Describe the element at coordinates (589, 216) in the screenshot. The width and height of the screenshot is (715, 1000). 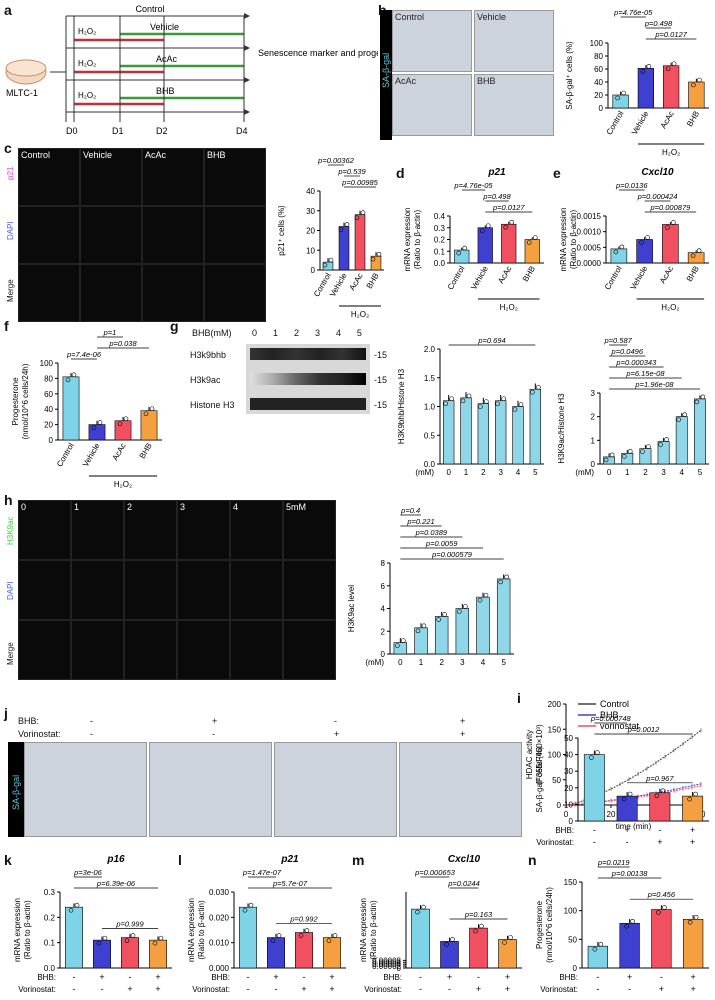
I see `y-tick-label: 0.0015` at that location.